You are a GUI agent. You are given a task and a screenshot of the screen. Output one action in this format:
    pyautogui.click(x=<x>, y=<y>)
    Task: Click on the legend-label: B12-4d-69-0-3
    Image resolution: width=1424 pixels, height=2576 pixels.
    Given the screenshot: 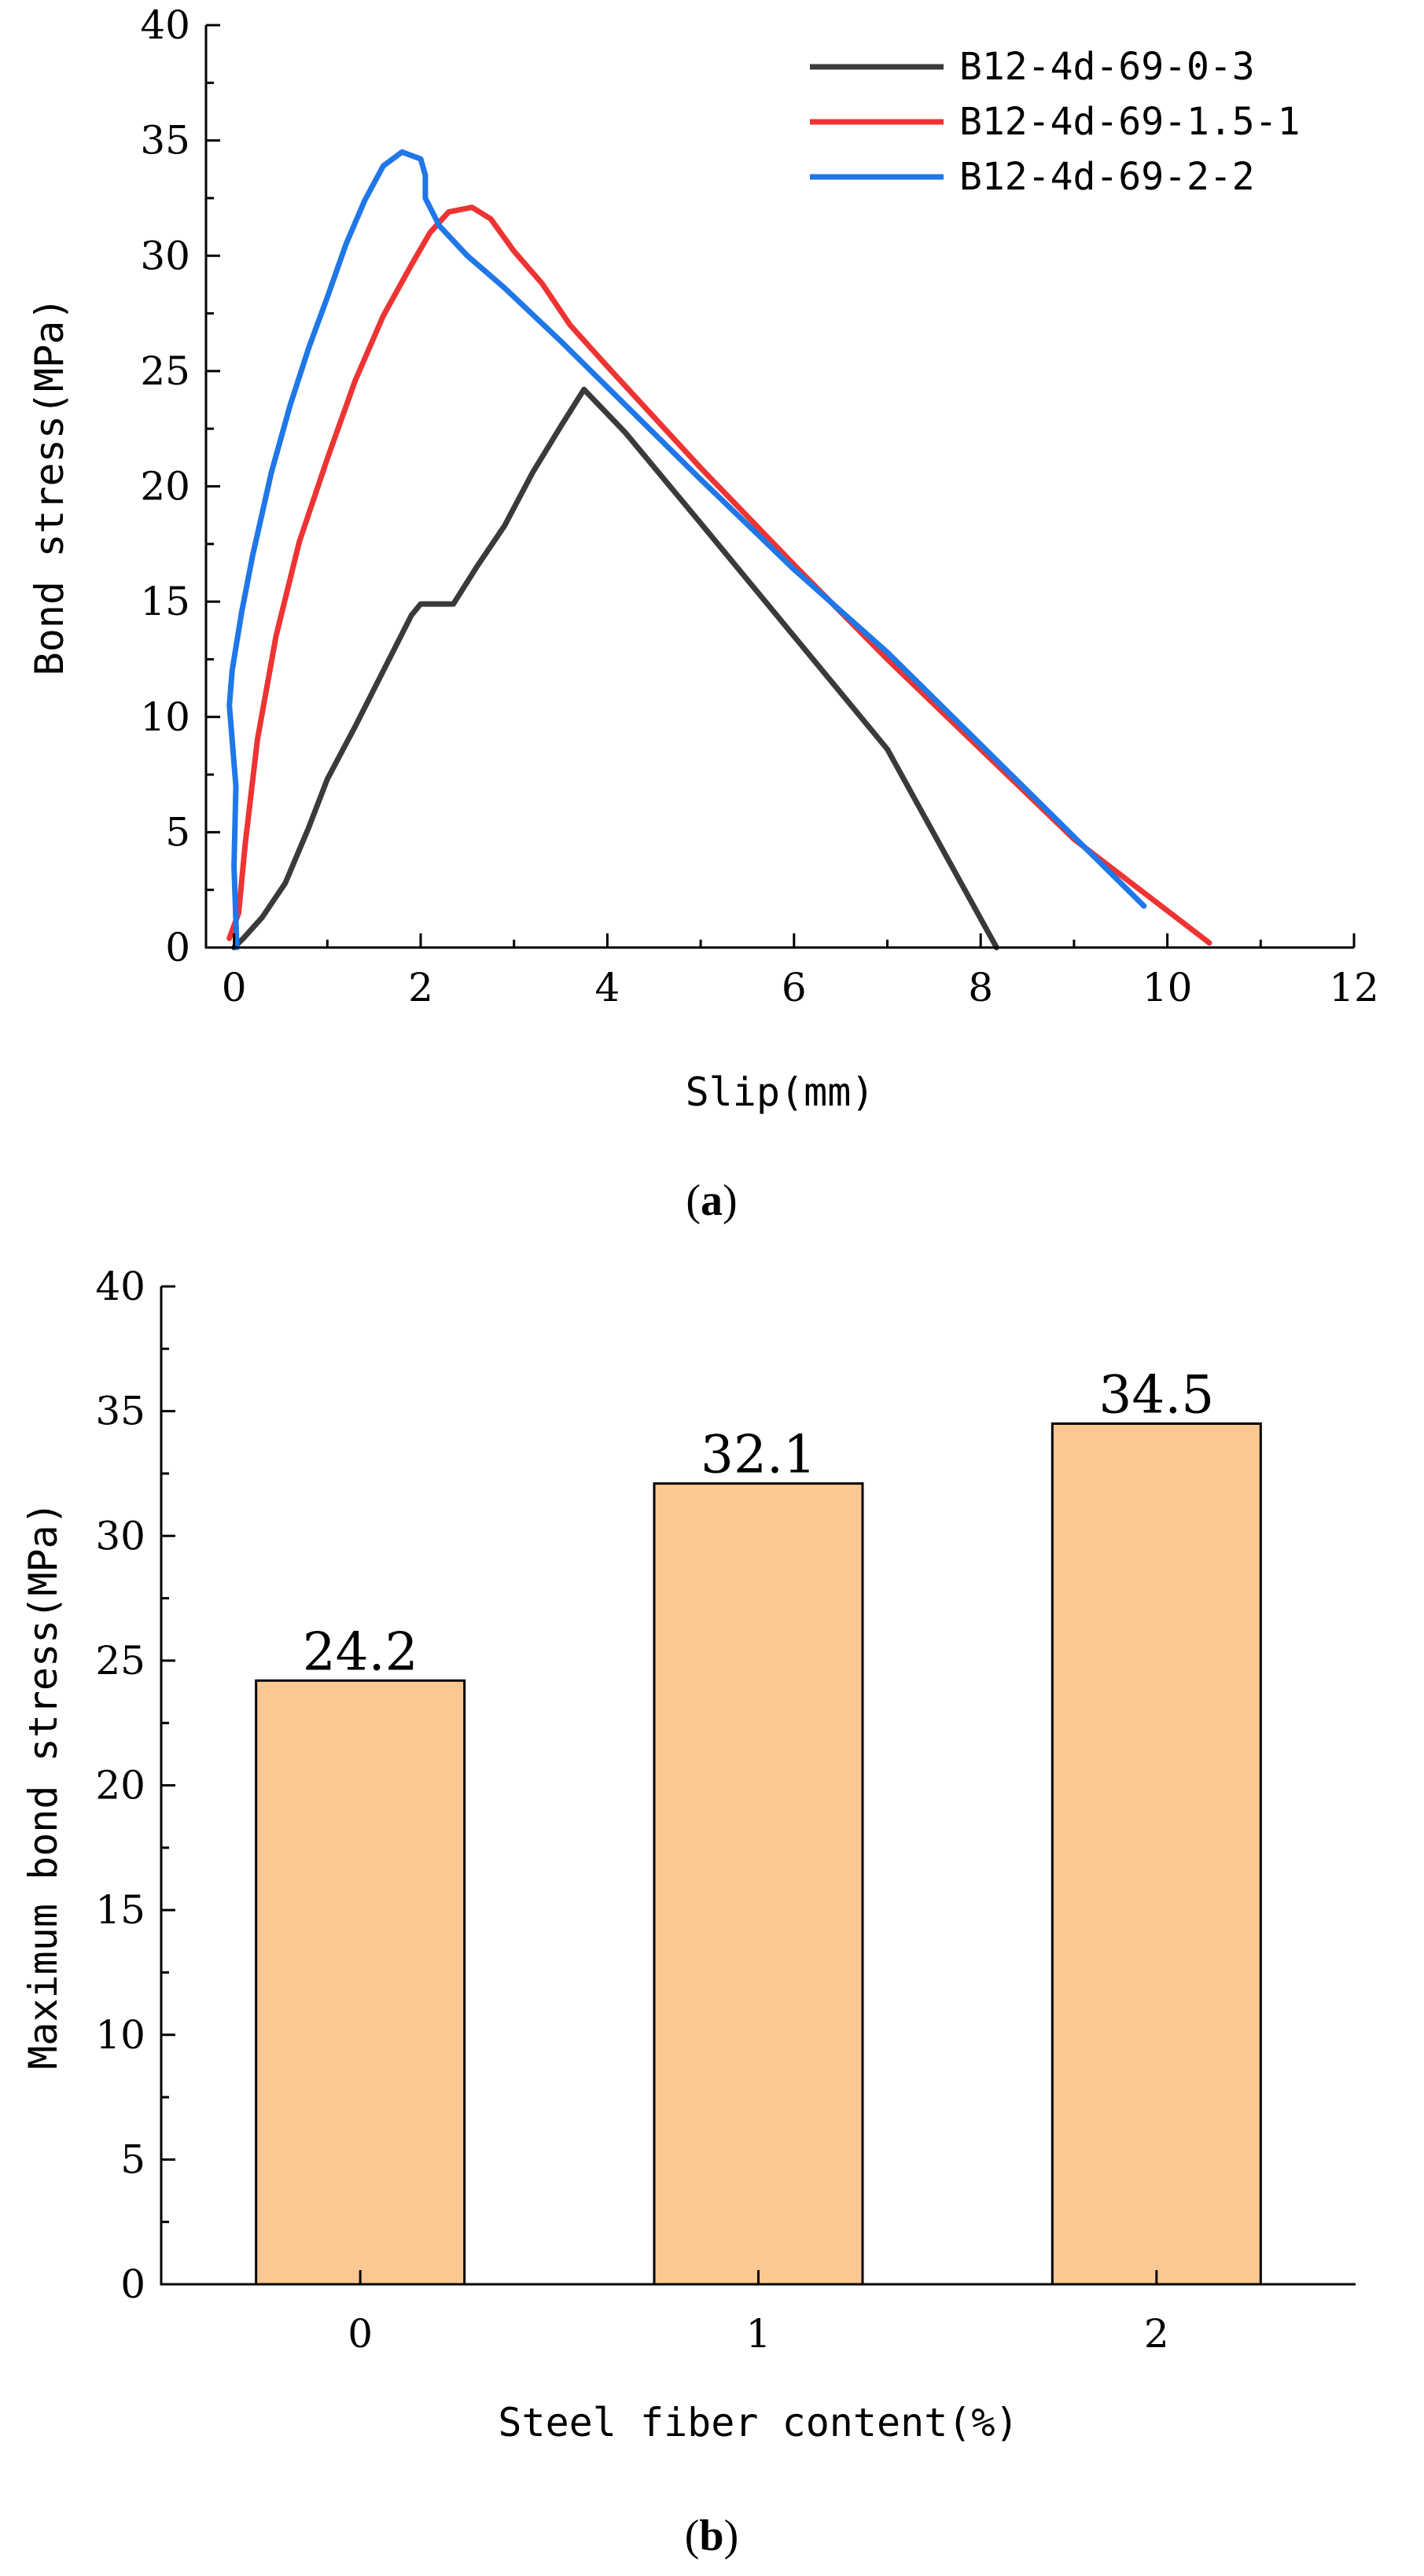 What is the action you would take?
    pyautogui.click(x=1107, y=67)
    